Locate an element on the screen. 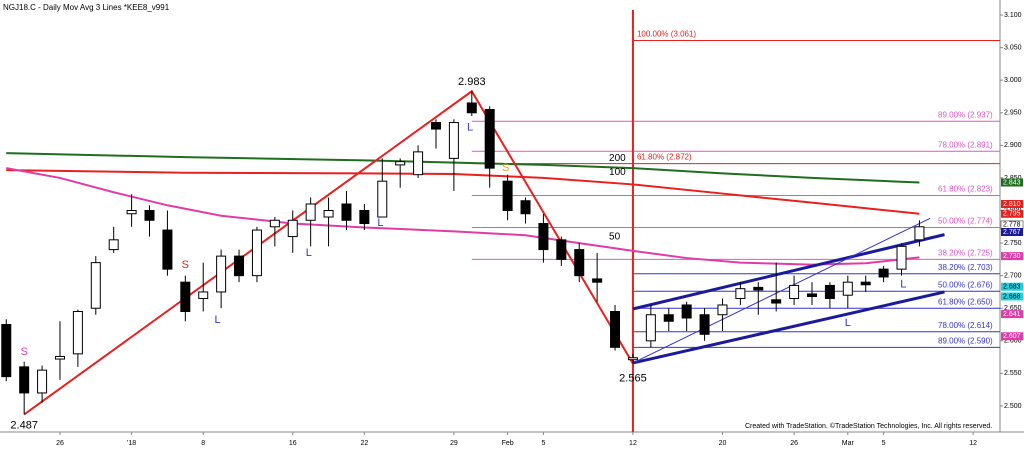 This screenshot has height=450, width=1024. ma-label: 50 is located at coordinates (615, 237).